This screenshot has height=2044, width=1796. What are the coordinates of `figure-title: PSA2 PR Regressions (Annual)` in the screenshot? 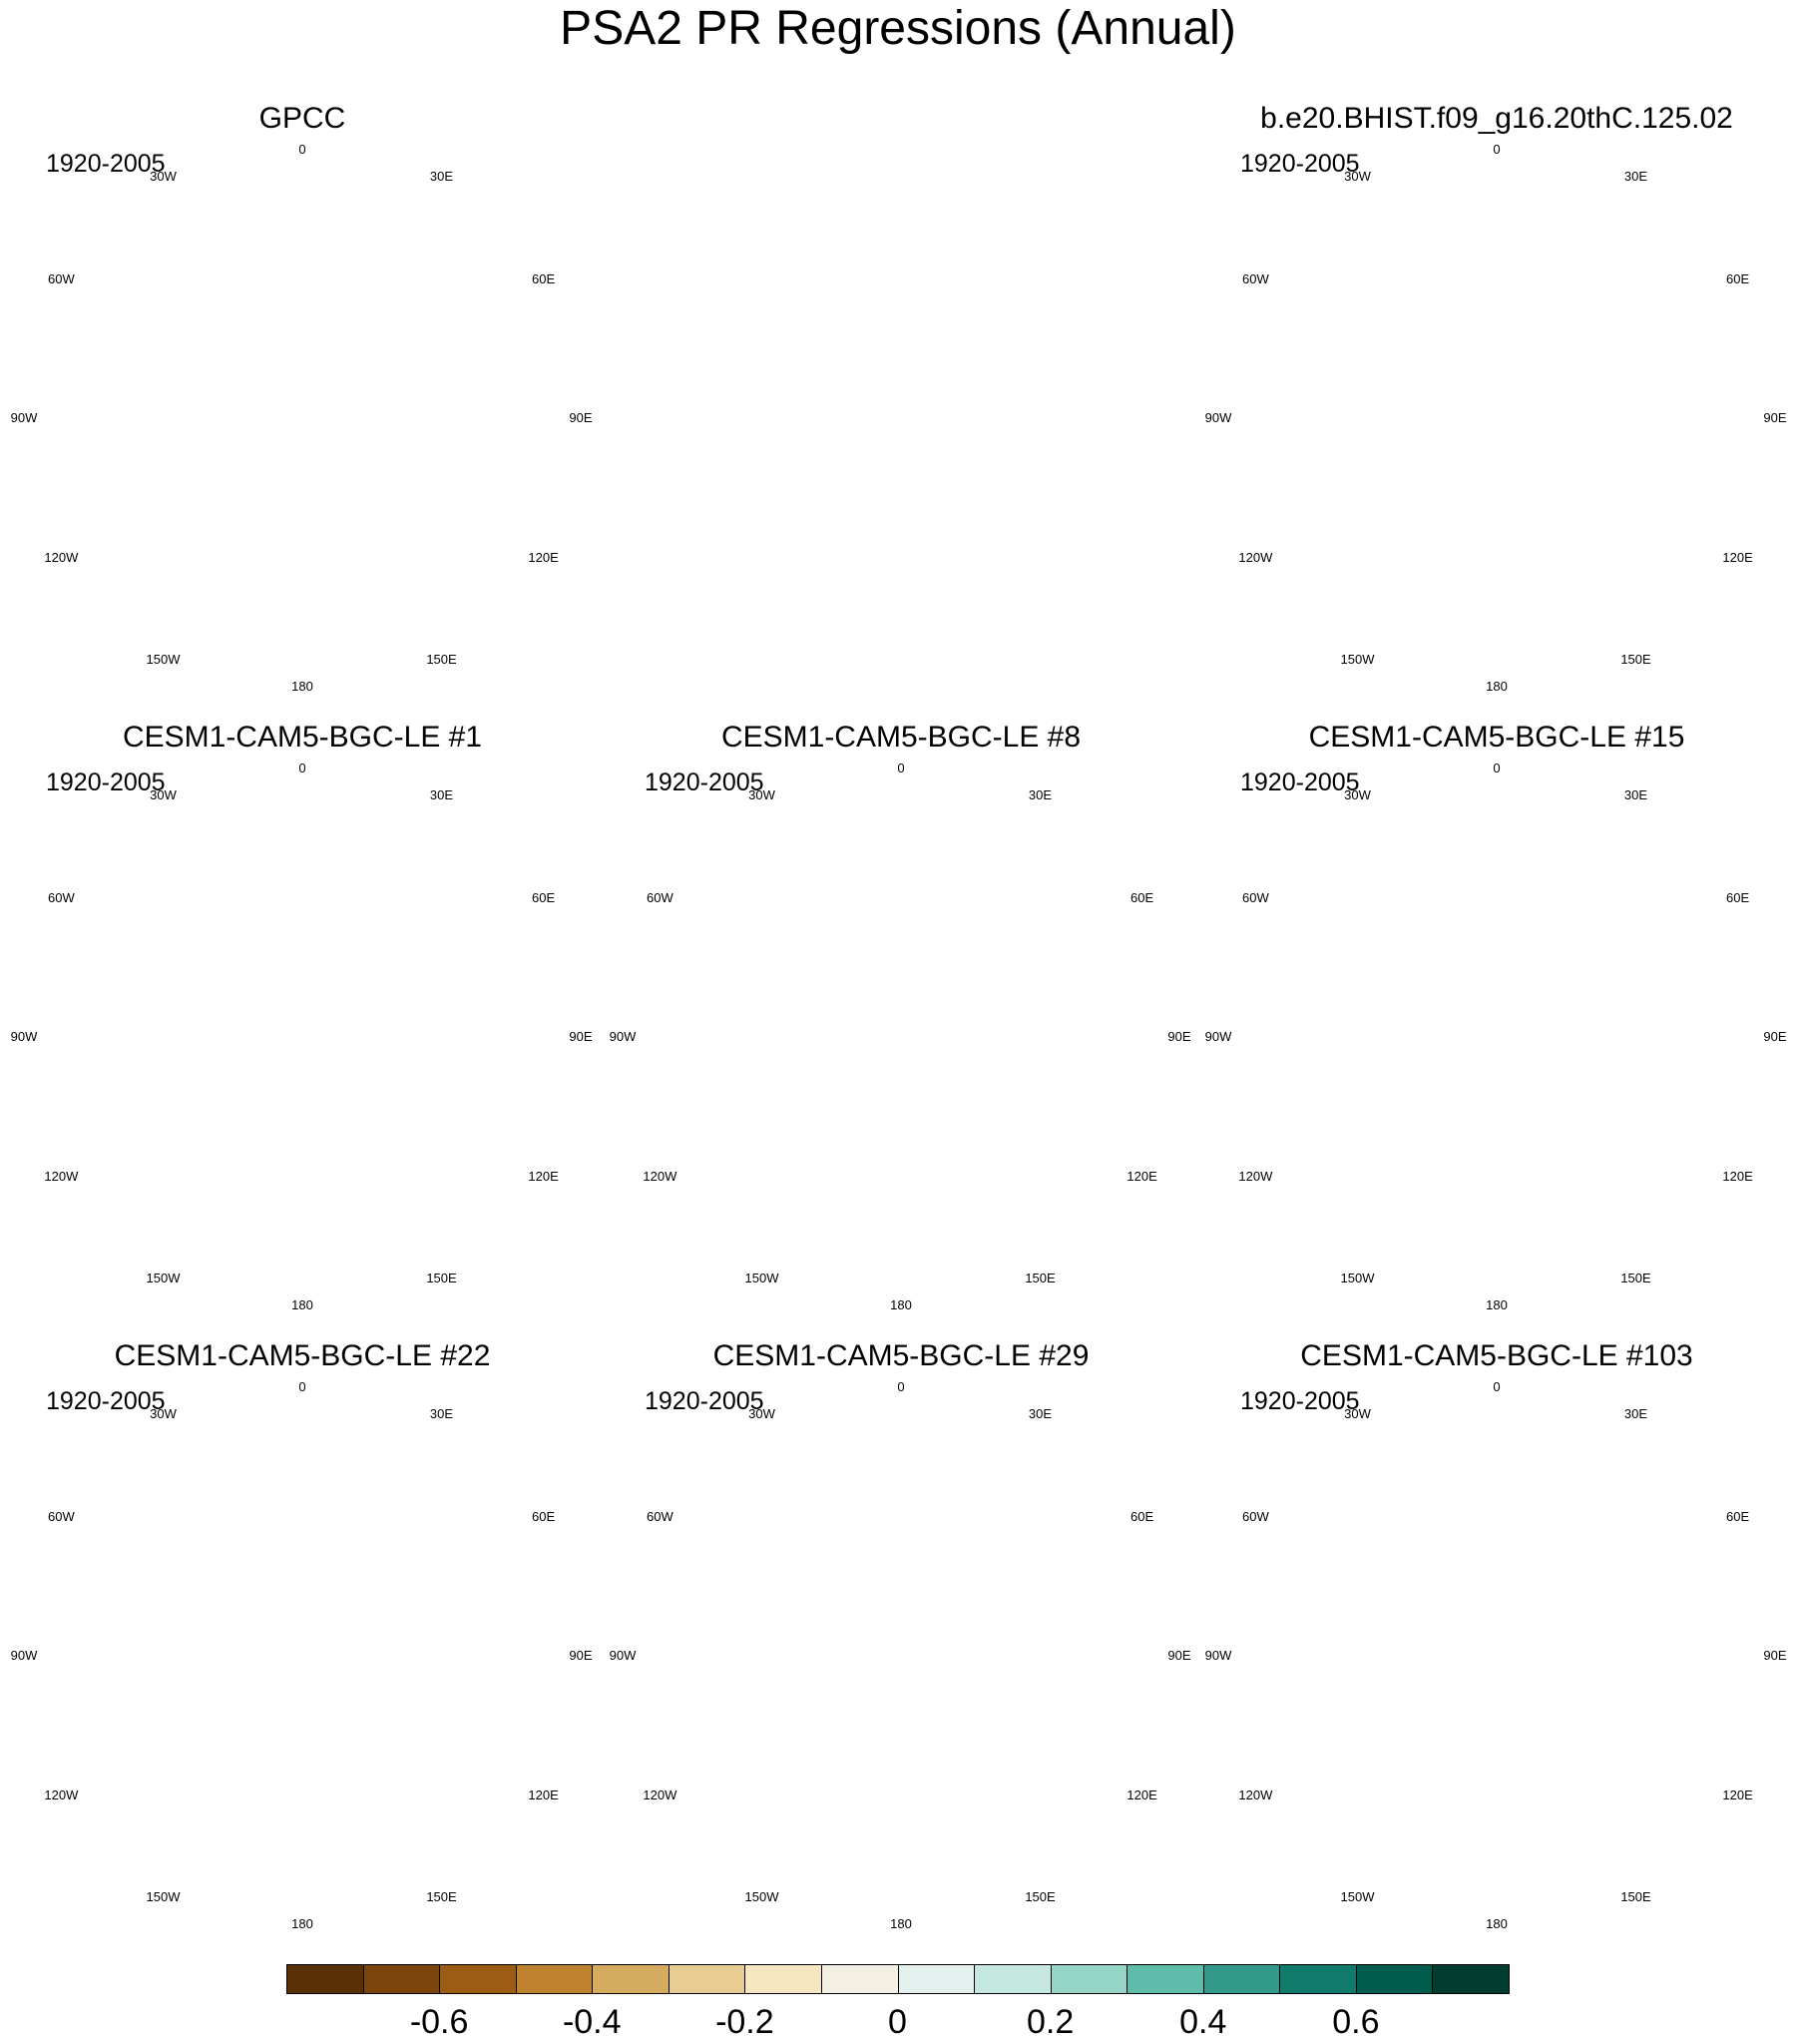 It's located at (898, 28).